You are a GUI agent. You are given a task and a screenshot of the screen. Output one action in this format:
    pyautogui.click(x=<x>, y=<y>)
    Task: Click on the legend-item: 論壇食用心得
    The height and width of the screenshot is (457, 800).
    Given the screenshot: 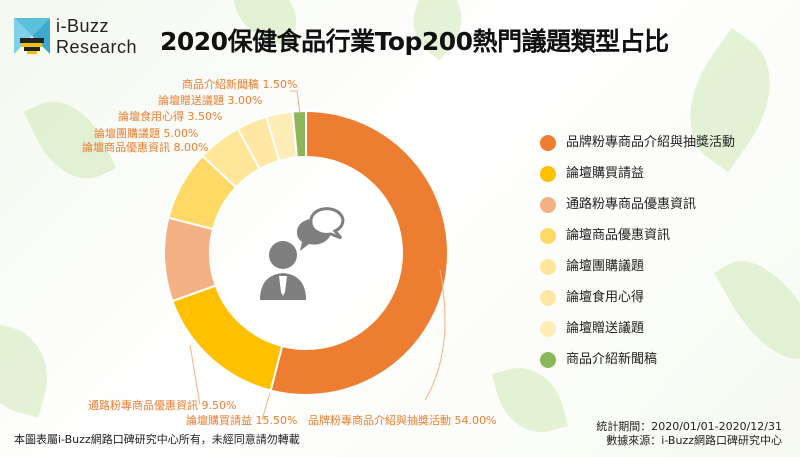 What is the action you would take?
    pyautogui.click(x=640, y=298)
    